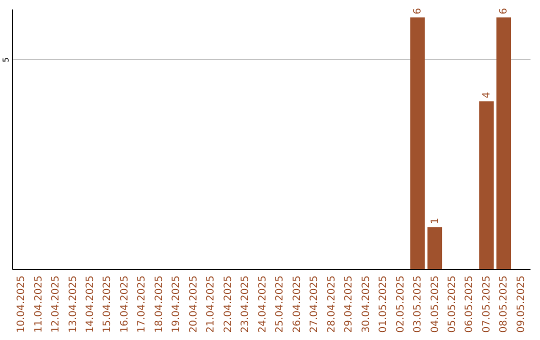  I want to click on x-tick-label: 02.05.2025, so click(400, 304).